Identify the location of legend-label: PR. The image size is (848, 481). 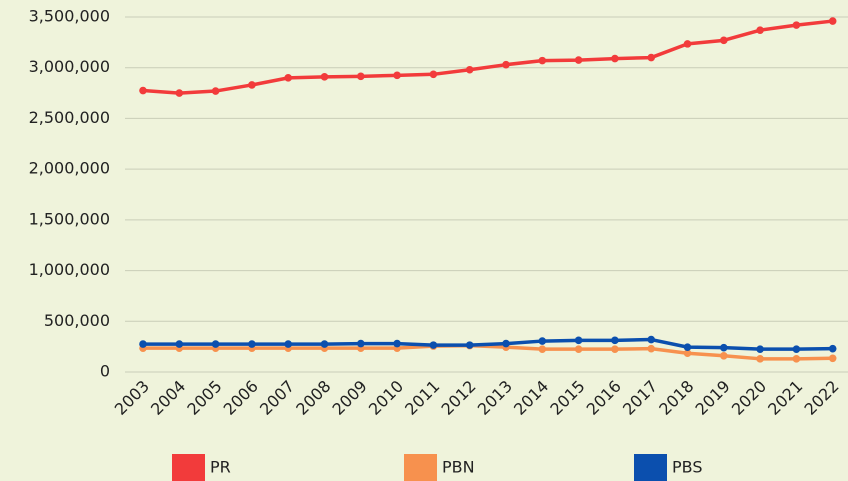
(220, 467).